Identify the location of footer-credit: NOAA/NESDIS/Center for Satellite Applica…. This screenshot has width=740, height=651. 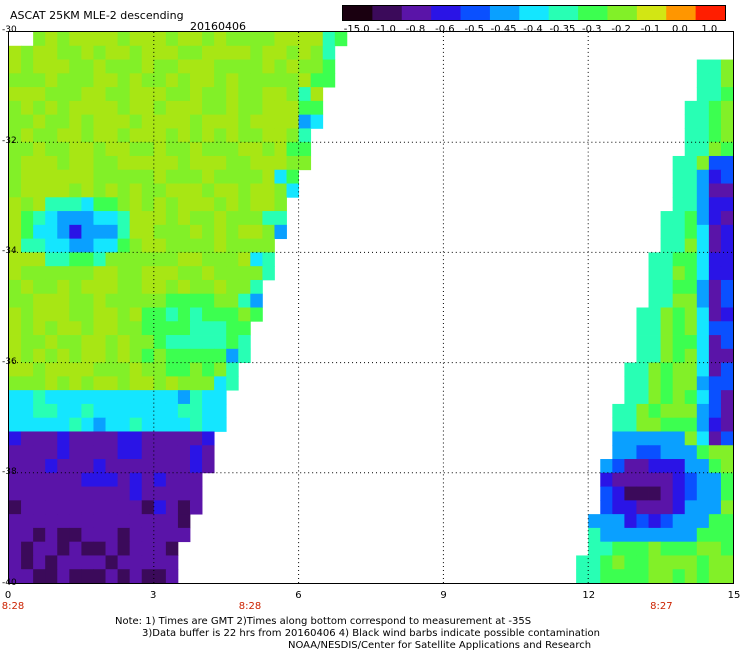
(440, 645).